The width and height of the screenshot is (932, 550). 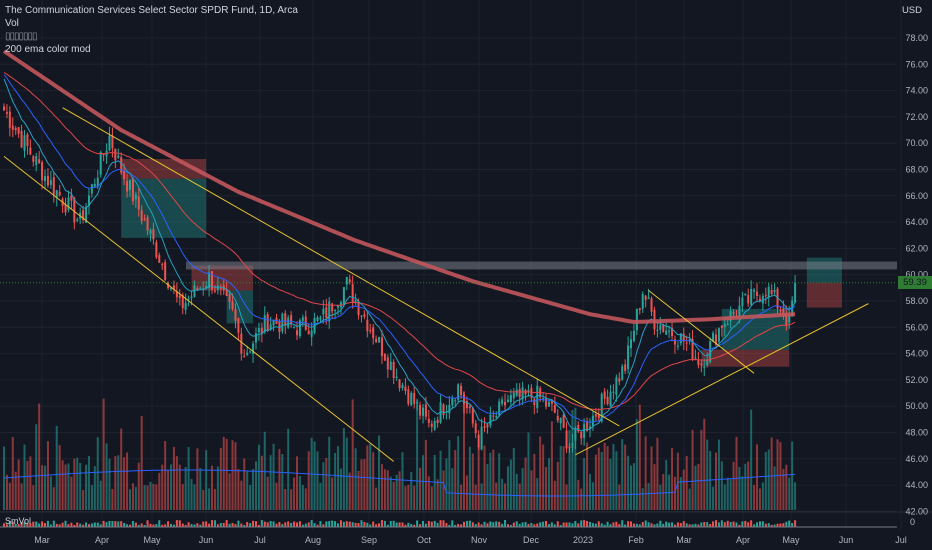 What do you see at coordinates (152, 540) in the screenshot?
I see `x-tick-label: May` at bounding box center [152, 540].